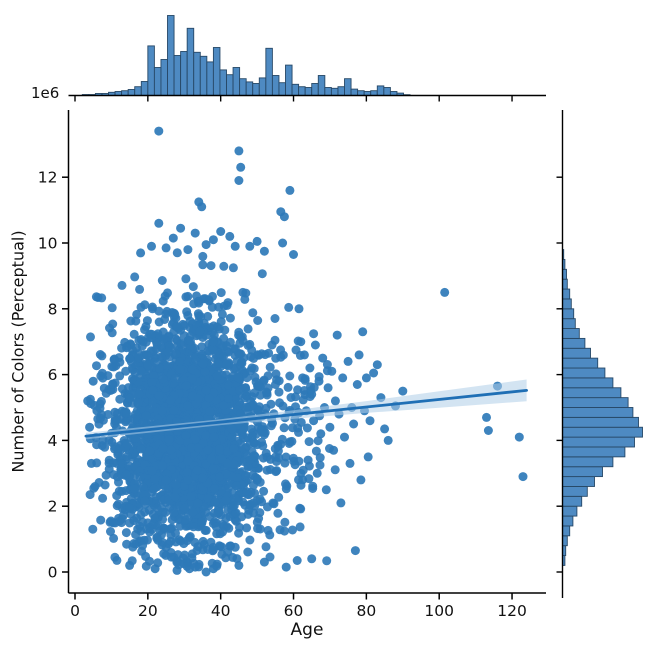  Describe the element at coordinates (512, 611) in the screenshot. I see `x-tick-label: 120` at that location.